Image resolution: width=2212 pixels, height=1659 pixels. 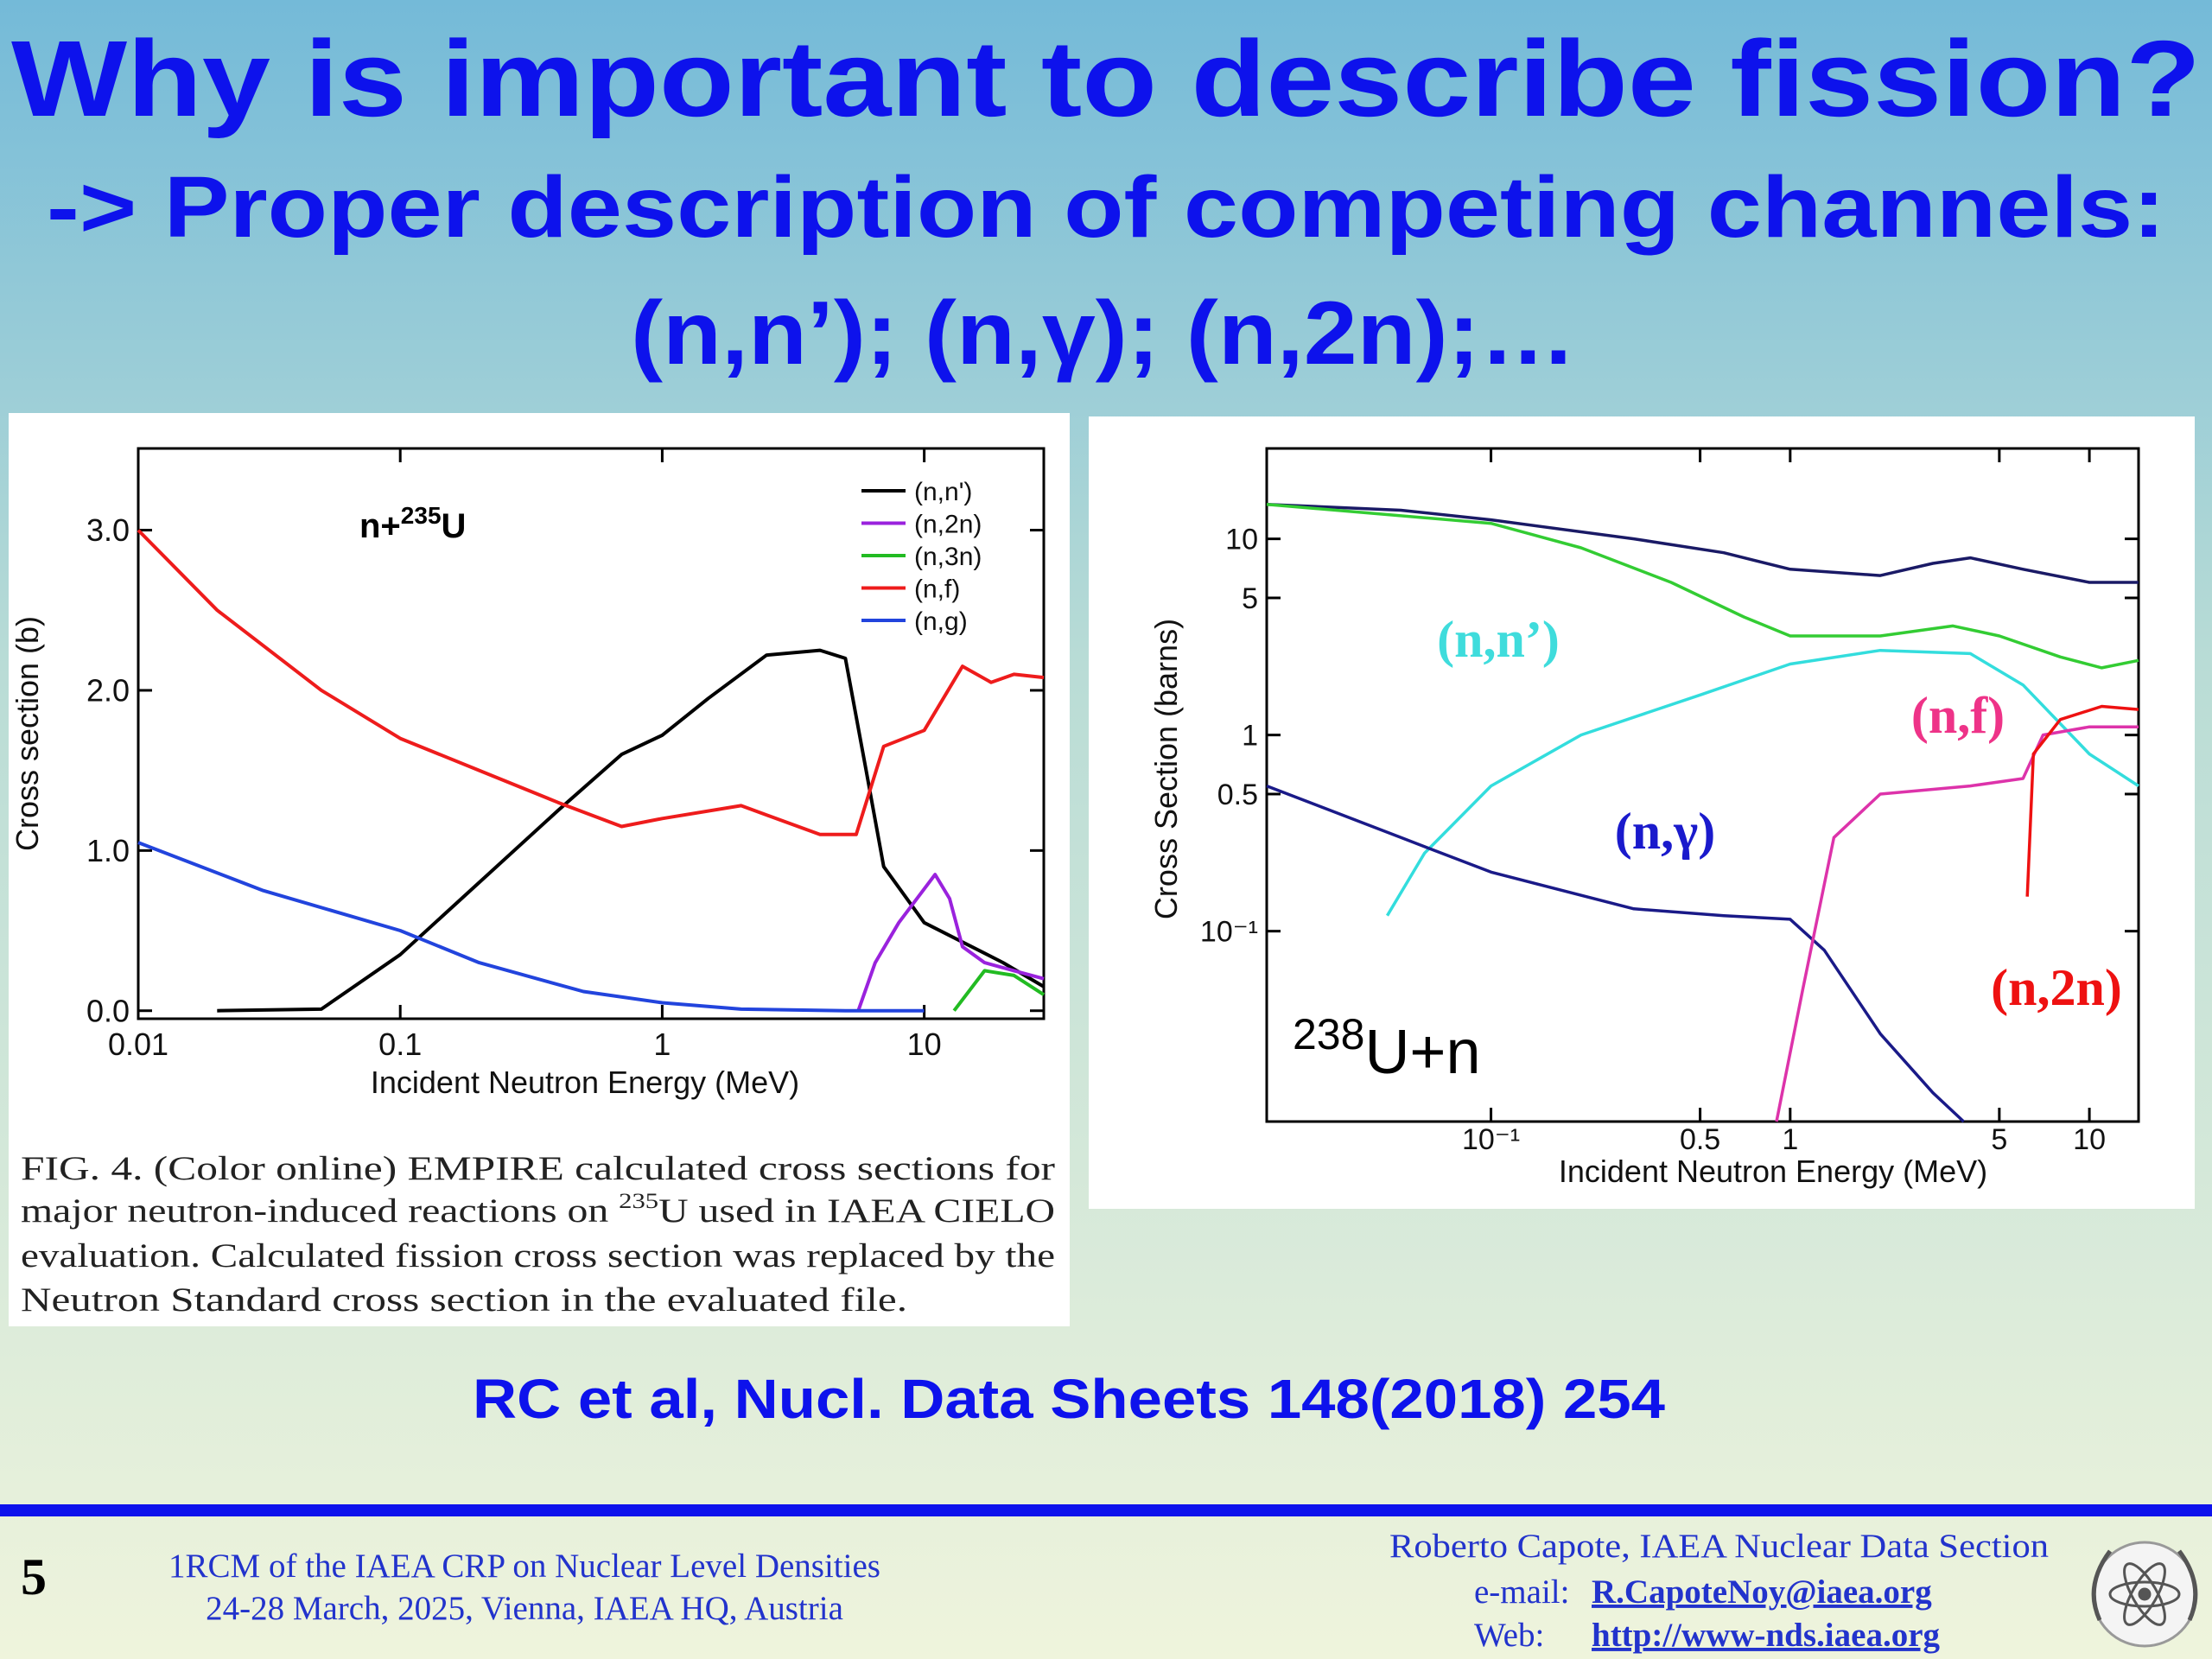 What do you see at coordinates (1422, 1052) in the screenshot?
I see `target-text: U+n` at bounding box center [1422, 1052].